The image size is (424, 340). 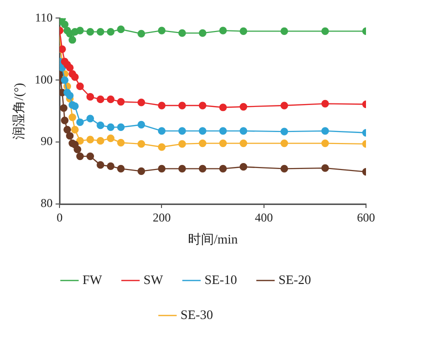 I want to click on y-tick-label: 80, so click(x=46, y=203).